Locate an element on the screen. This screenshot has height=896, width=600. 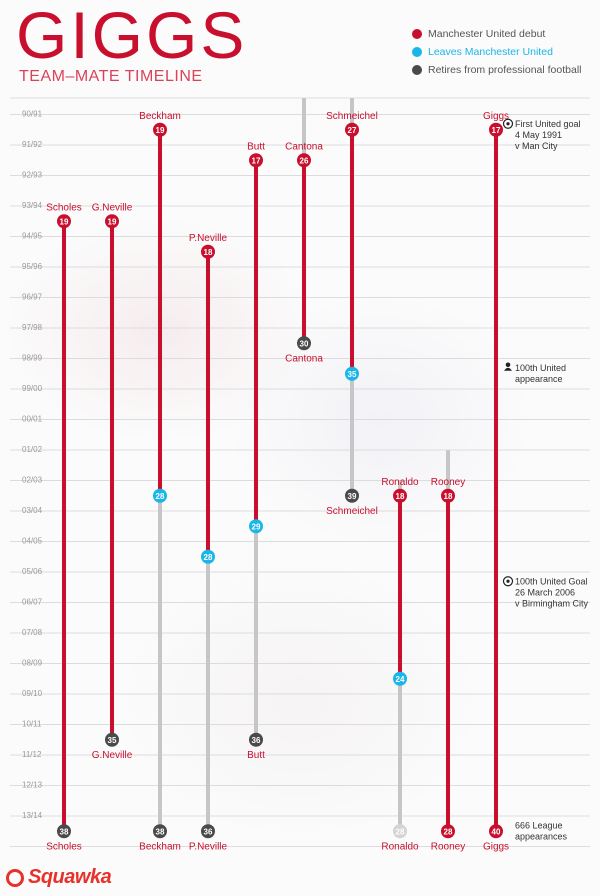
player-label-bottom-rooney: Rooney is located at coordinates (448, 846).